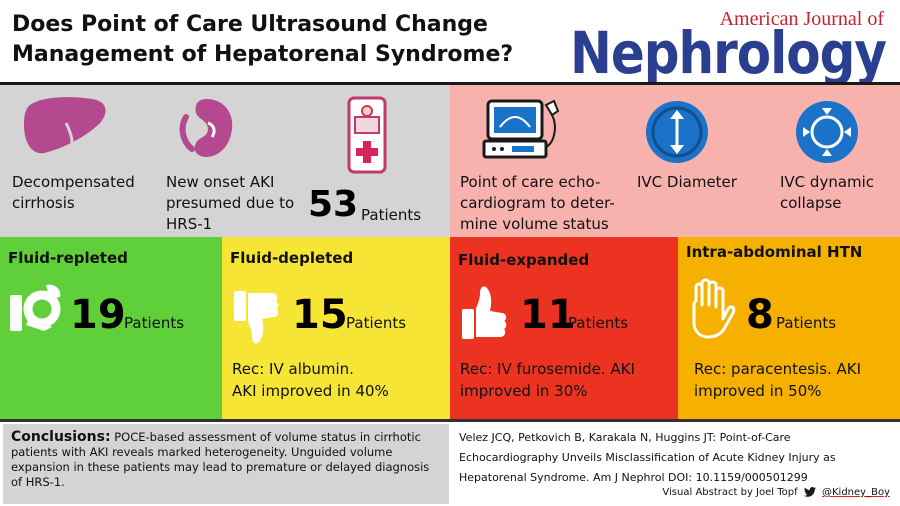  What do you see at coordinates (778, 380) in the screenshot?
I see `group-recommendation: Rec: paracentesis. AKI improved in 50%` at bounding box center [778, 380].